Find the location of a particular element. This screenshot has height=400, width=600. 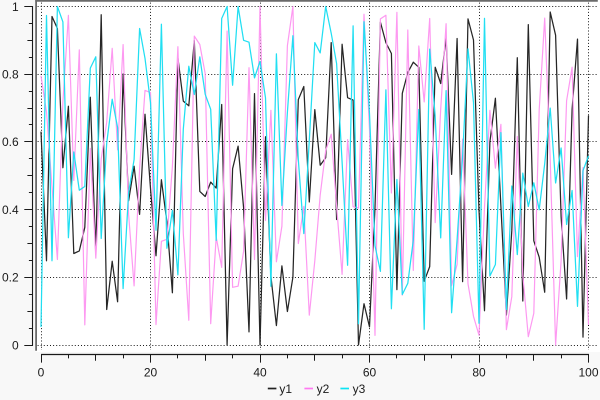

svg-text: 0.8 is located at coordinates (10, 75).